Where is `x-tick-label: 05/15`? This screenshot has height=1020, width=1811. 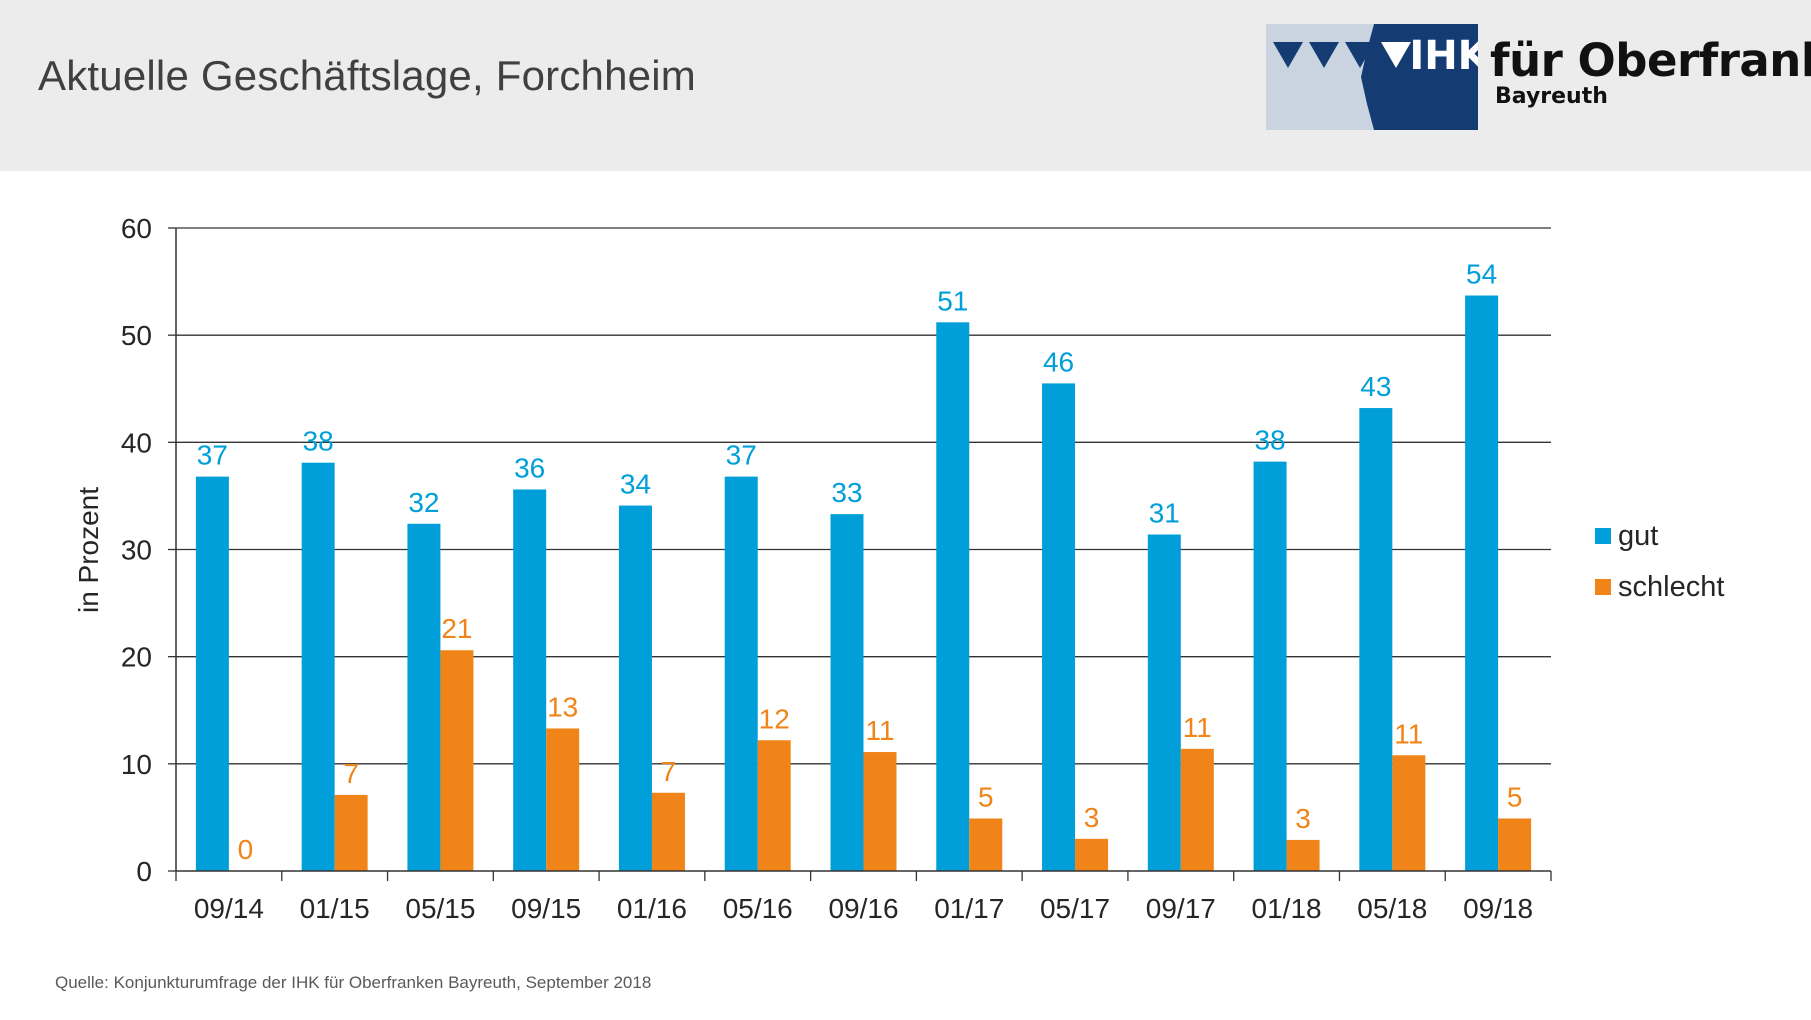 x-tick-label: 05/15 is located at coordinates (440, 908).